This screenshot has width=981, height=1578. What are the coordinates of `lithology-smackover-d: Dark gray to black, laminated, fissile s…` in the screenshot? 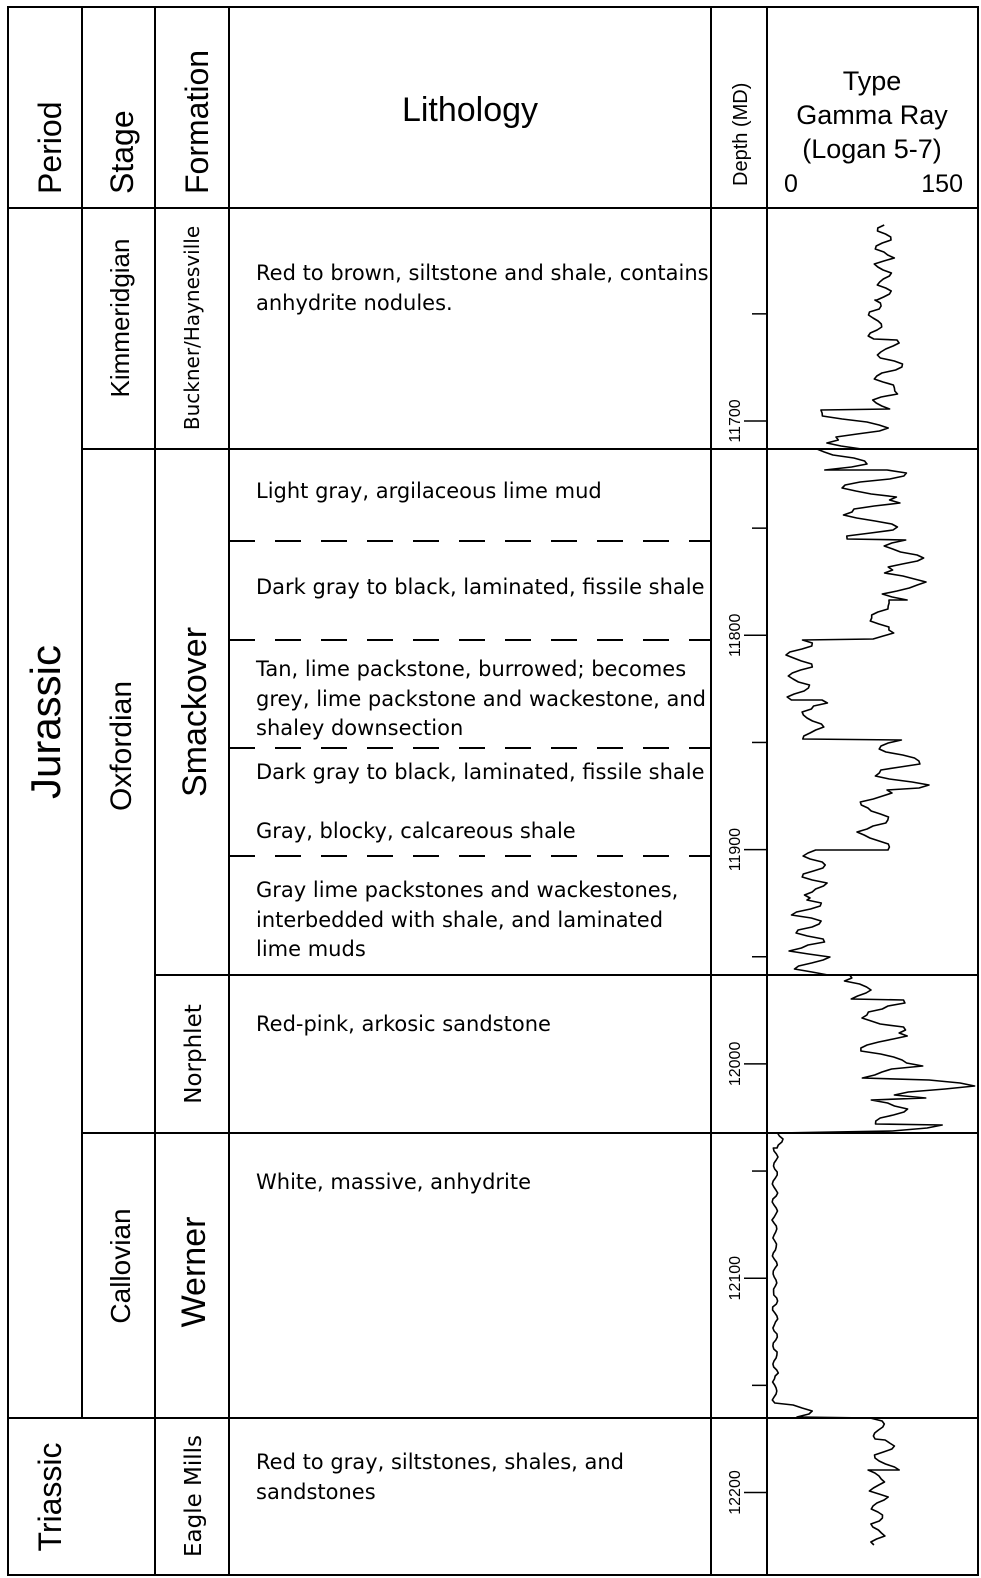 It's located at (480, 772).